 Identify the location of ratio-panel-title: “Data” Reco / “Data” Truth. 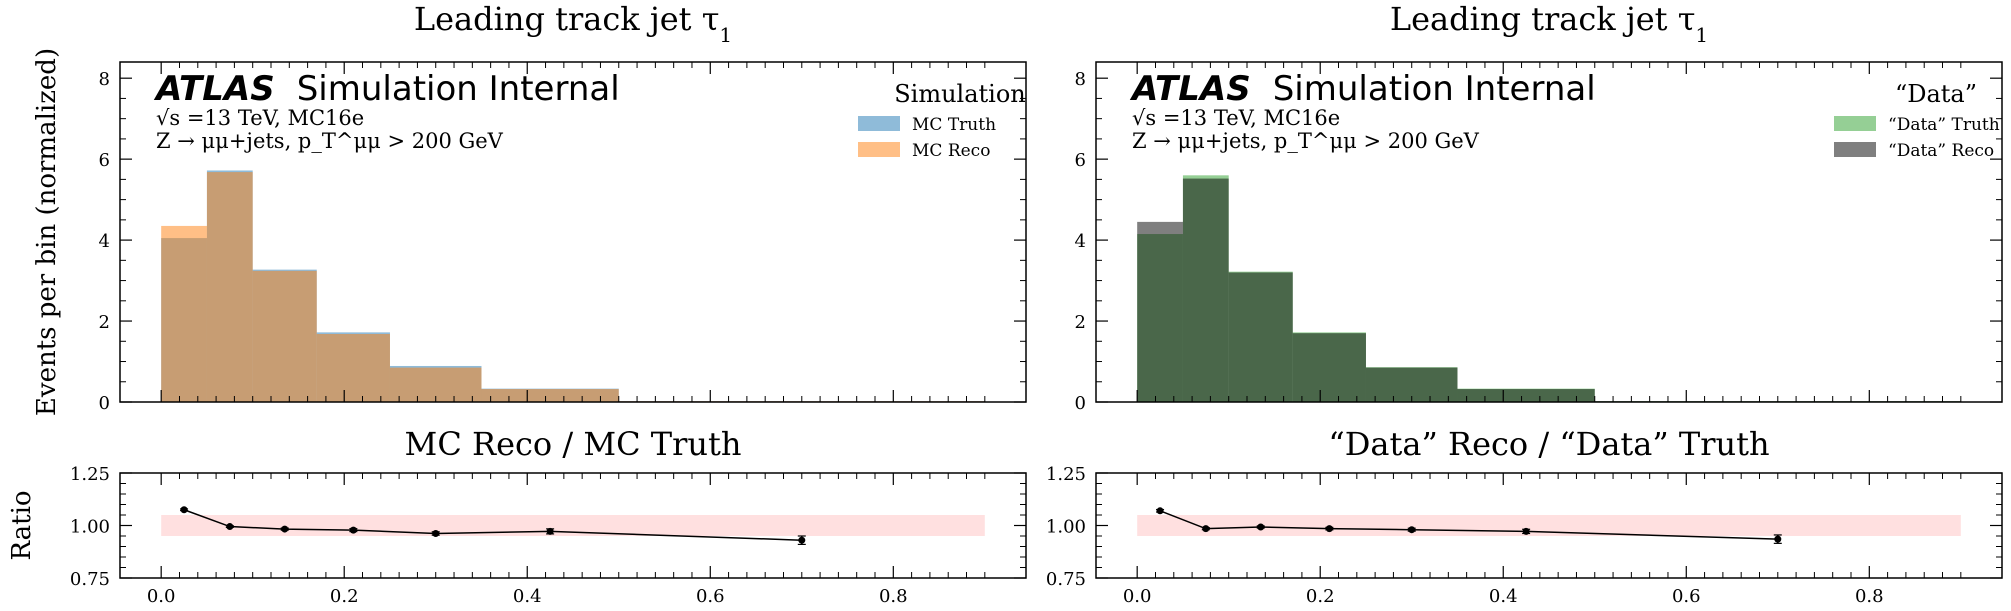
(1548, 444).